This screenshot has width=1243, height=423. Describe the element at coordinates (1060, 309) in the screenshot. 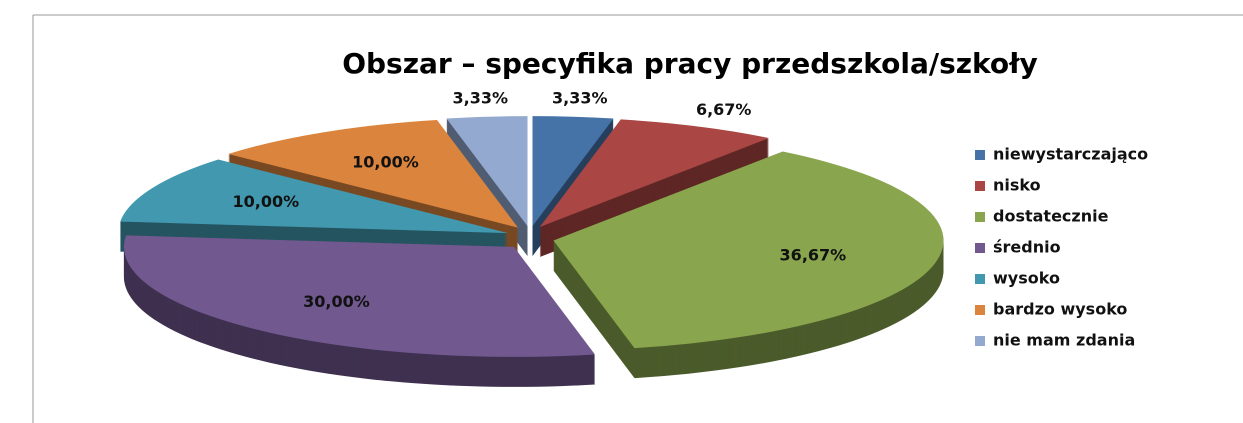

I see `legend-label: bardzo wysoko` at that location.